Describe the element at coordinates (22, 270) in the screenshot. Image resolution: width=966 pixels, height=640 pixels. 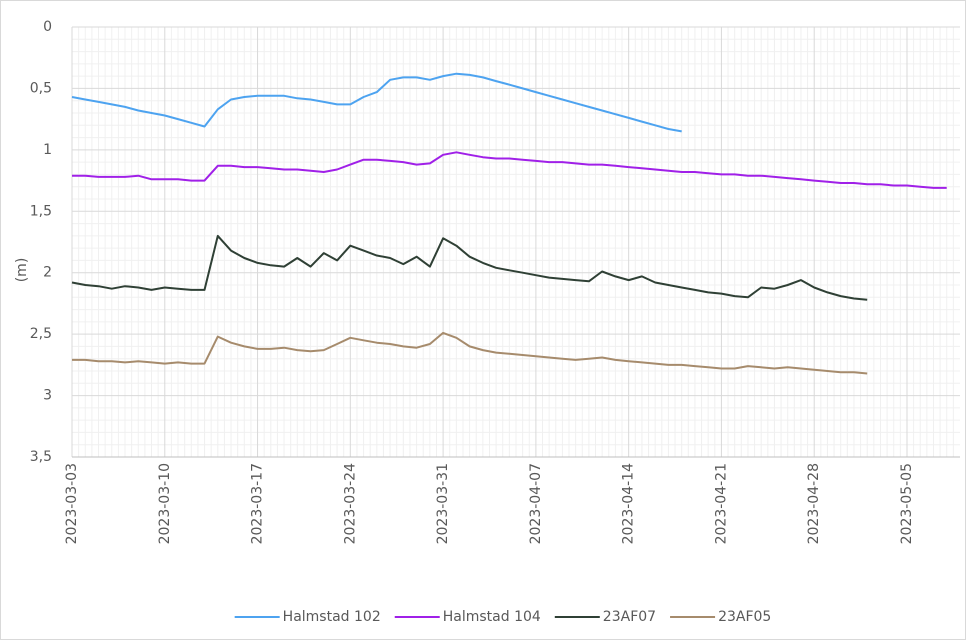
I see `y-axis-label: (m)` at that location.